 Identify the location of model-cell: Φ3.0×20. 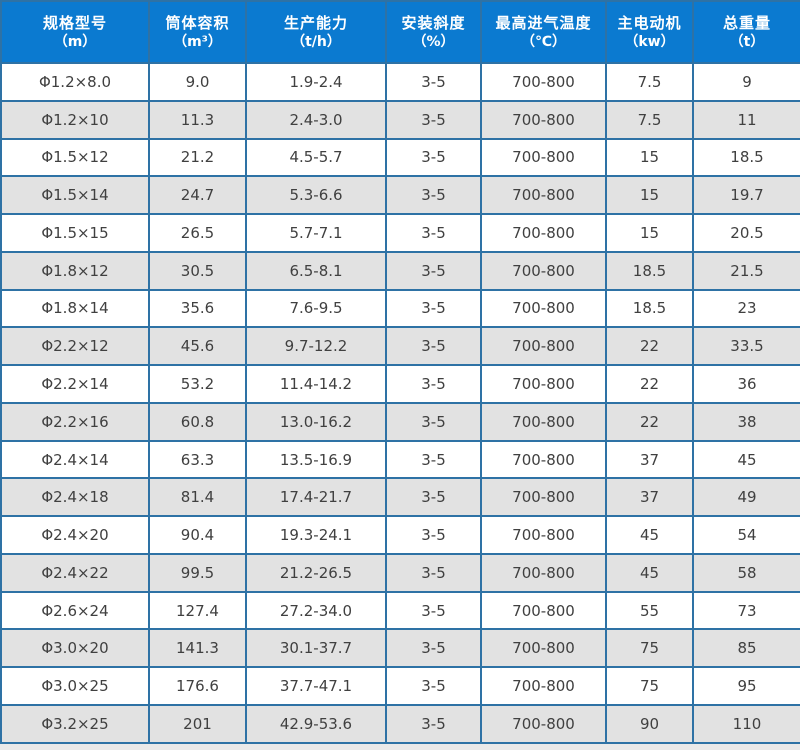
(75, 648).